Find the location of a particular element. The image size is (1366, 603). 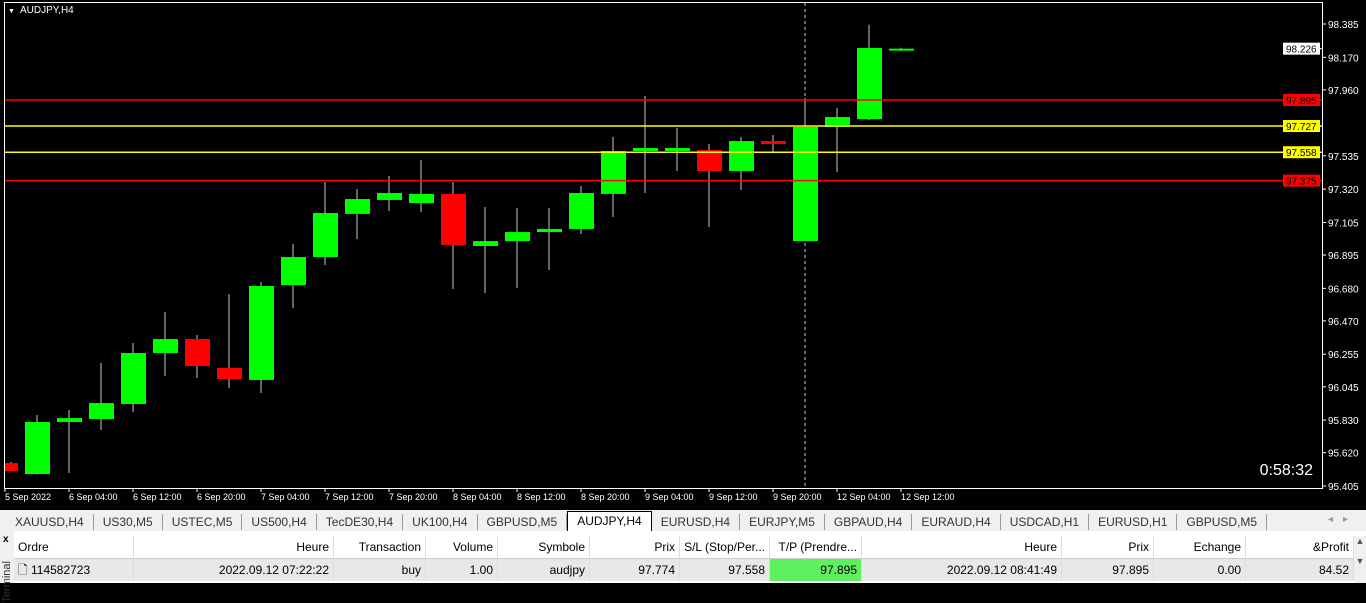

tab-tecde30-h4: TecDE30,H4 is located at coordinates (360, 522).